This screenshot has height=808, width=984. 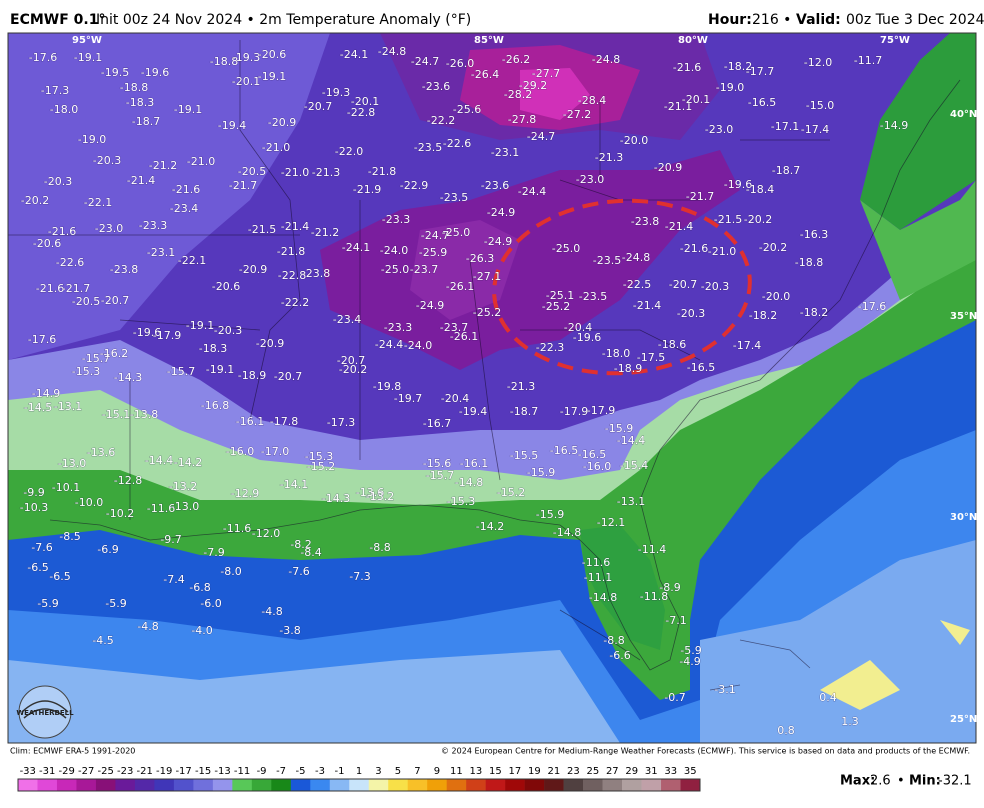 I want to click on colorbar-tick-label: 33, so click(x=670, y=771).